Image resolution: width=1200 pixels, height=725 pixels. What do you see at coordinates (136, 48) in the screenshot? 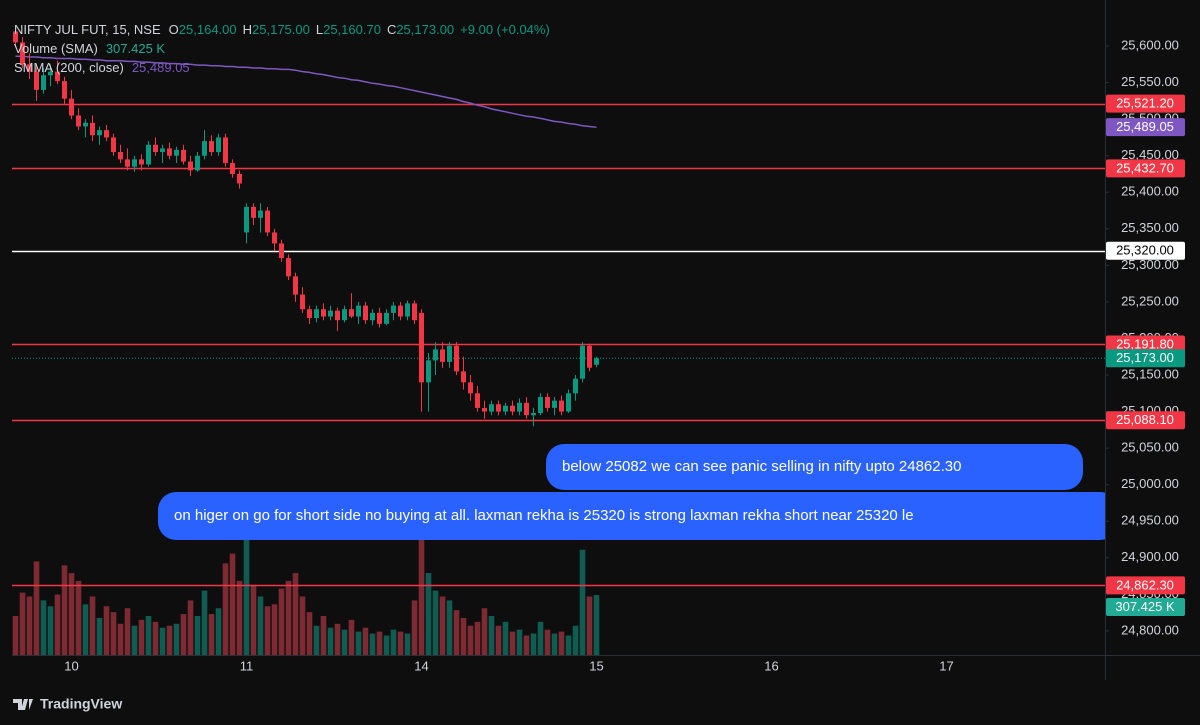
I see `volume-value: 307.425 K` at bounding box center [136, 48].